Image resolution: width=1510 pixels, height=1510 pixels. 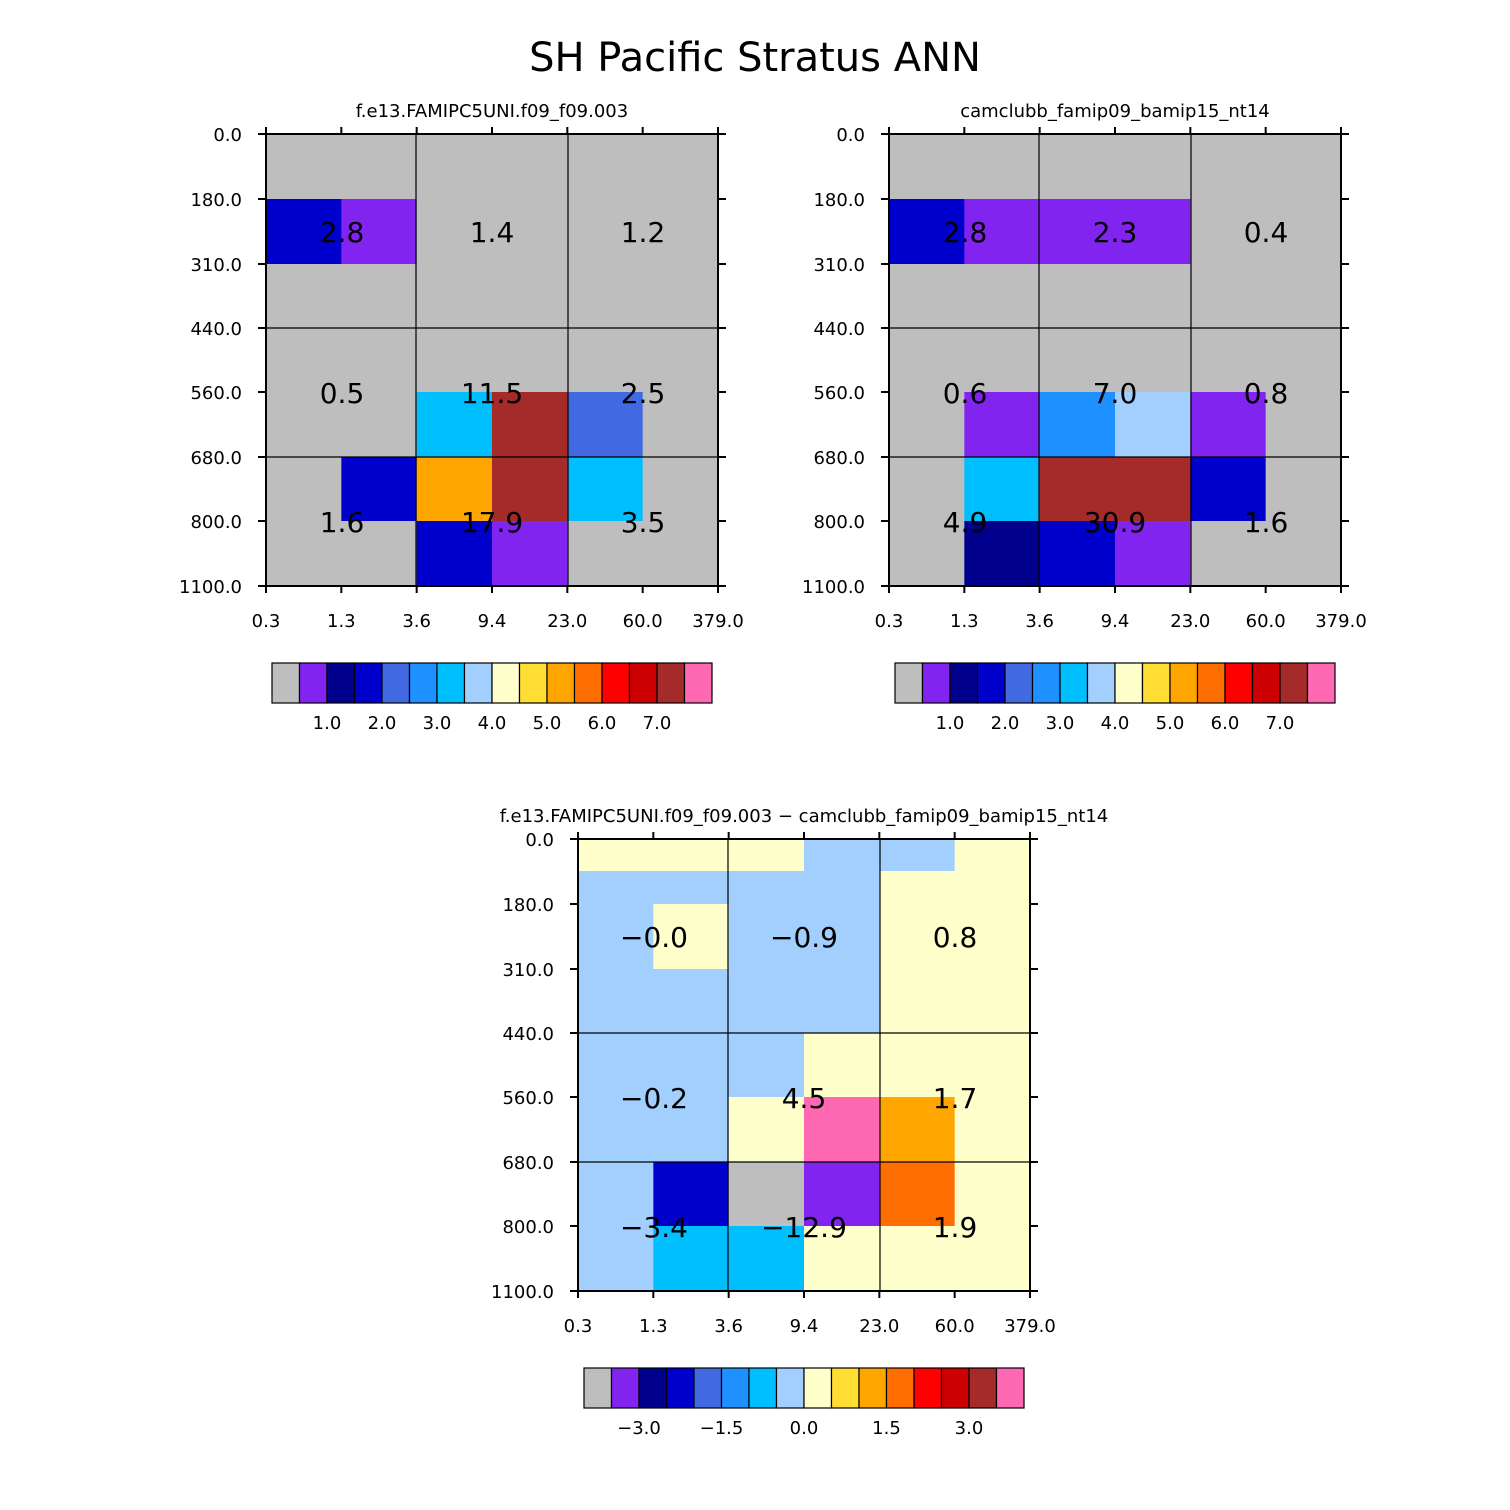 I want to click on y-tick-label: 0.0, so click(x=539, y=840).